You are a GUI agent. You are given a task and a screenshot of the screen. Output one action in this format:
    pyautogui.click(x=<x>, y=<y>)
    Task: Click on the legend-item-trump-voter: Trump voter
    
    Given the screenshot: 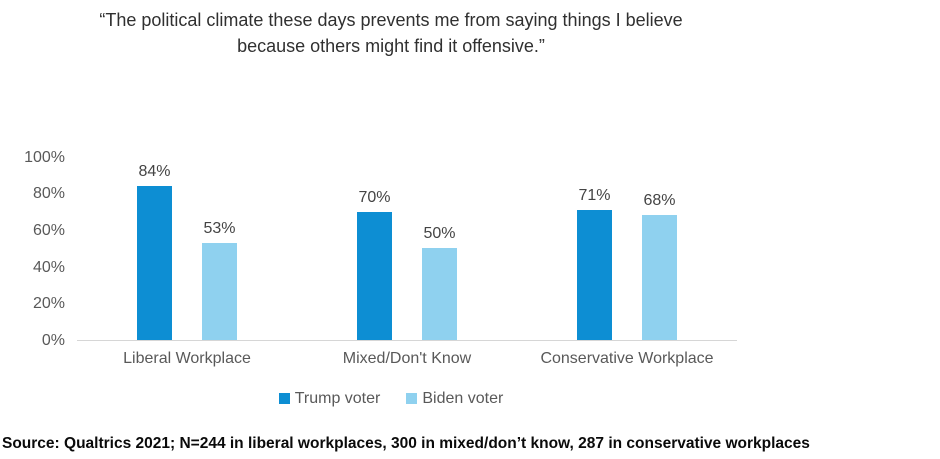 What is the action you would take?
    pyautogui.click(x=329, y=398)
    